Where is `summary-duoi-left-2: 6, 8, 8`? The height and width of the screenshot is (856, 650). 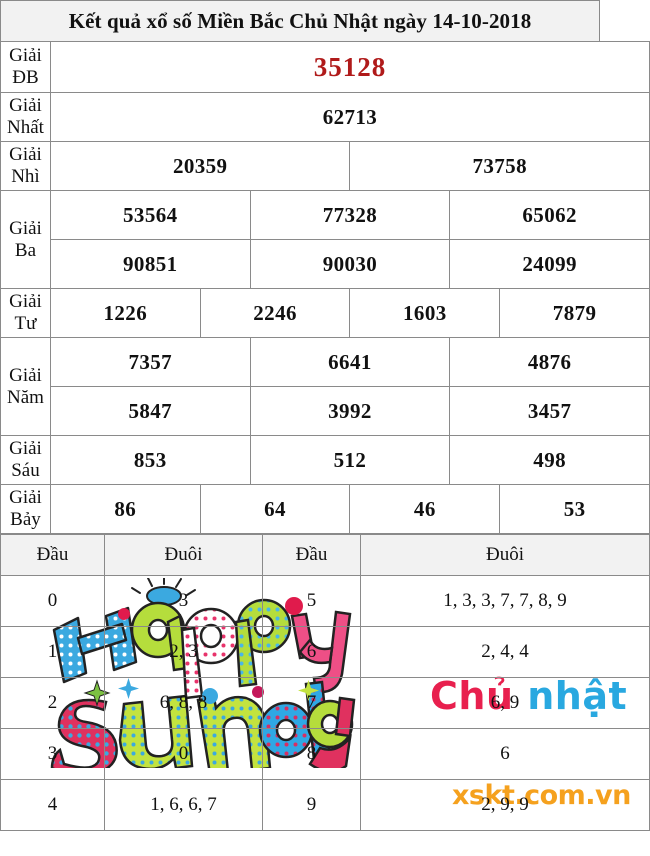
summary-duoi-left-2: 6, 8, 8 is located at coordinates (183, 703).